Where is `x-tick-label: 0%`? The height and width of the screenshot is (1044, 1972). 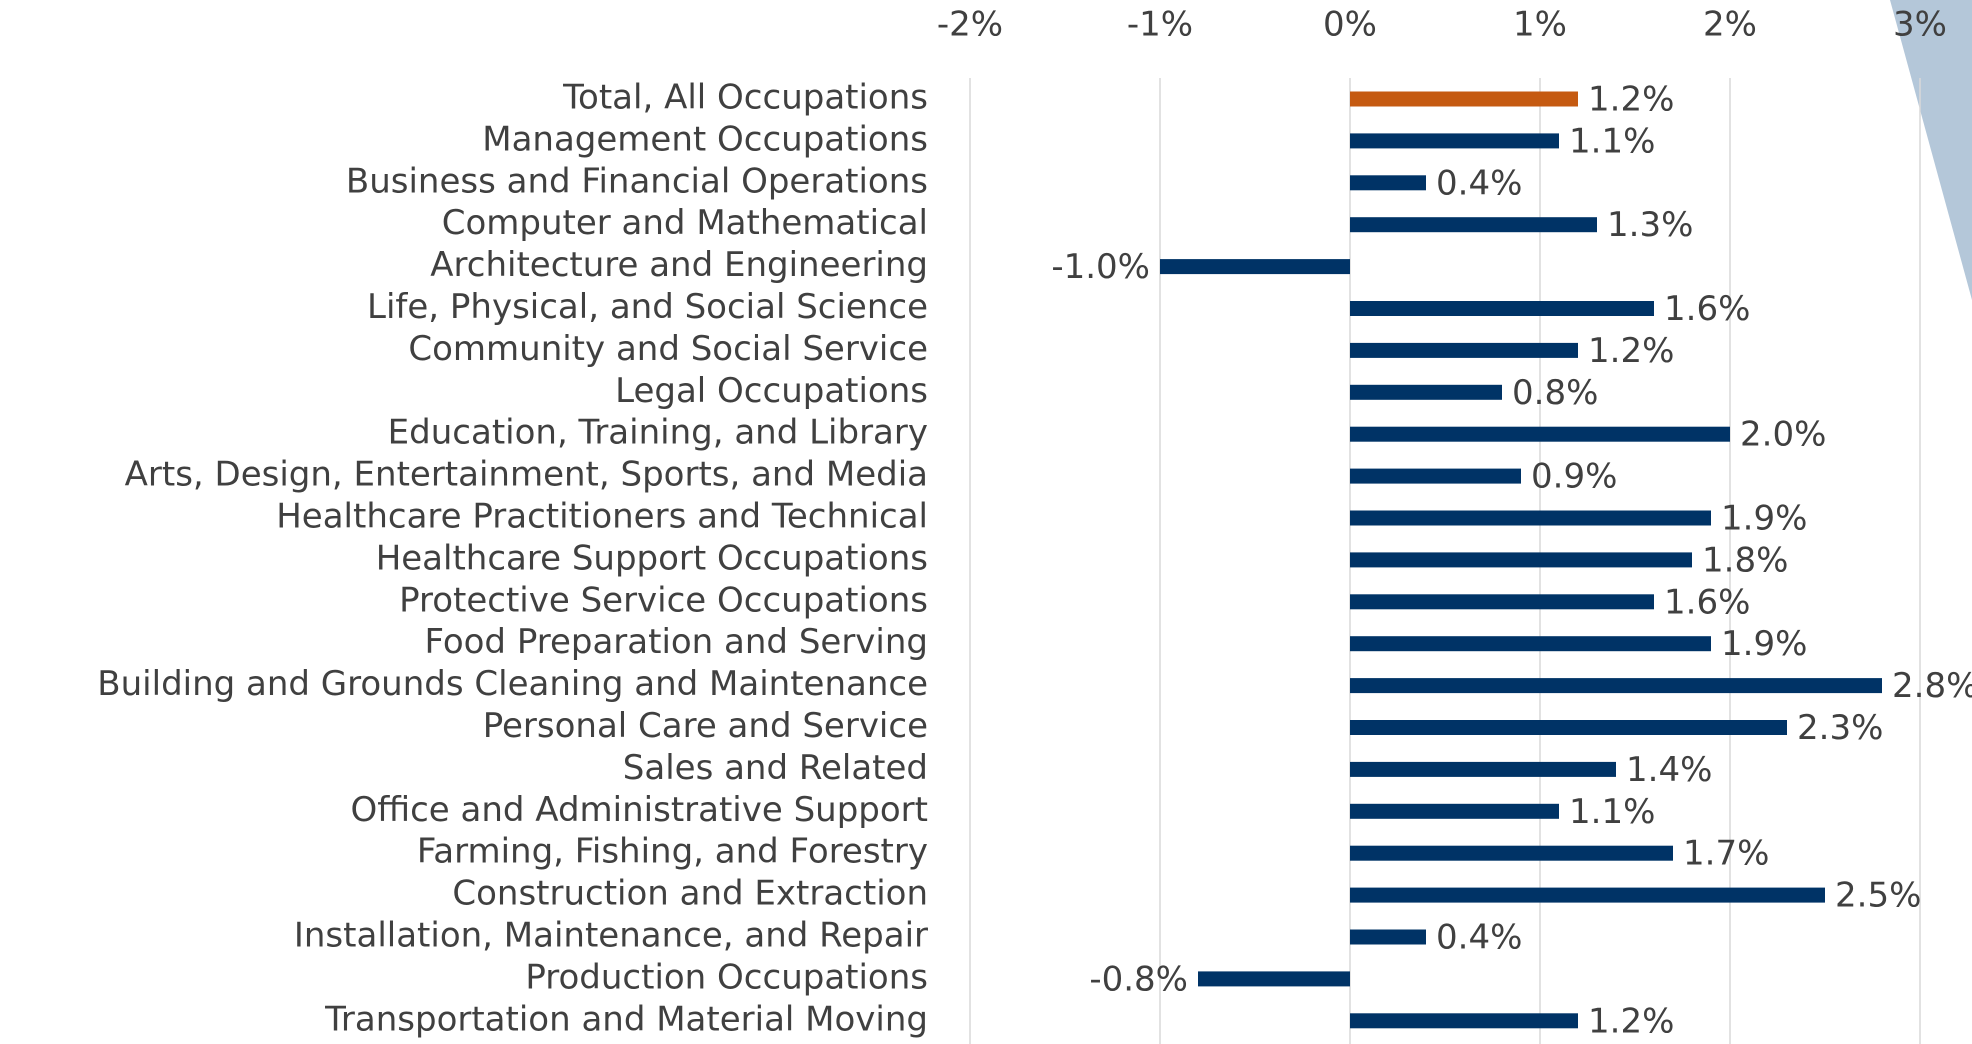 x-tick-label: 0% is located at coordinates (1350, 25).